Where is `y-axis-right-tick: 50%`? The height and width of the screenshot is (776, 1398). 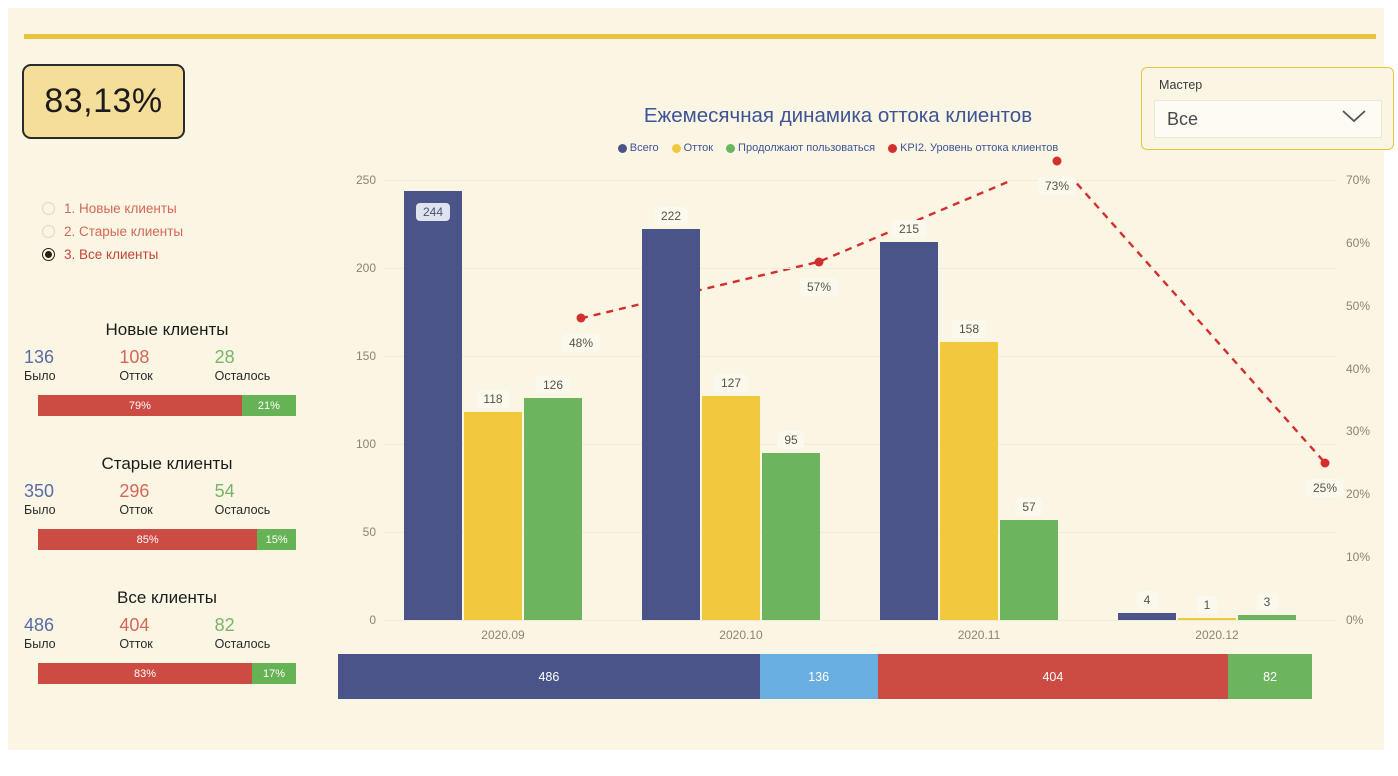
y-axis-right-tick: 50% is located at coordinates (1358, 305).